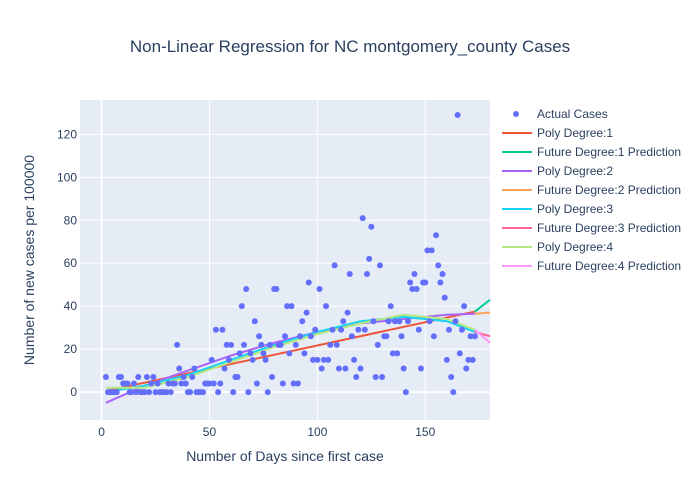 The image size is (700, 500). Describe the element at coordinates (71, 220) in the screenshot. I see `y-tick-label: 80` at that location.